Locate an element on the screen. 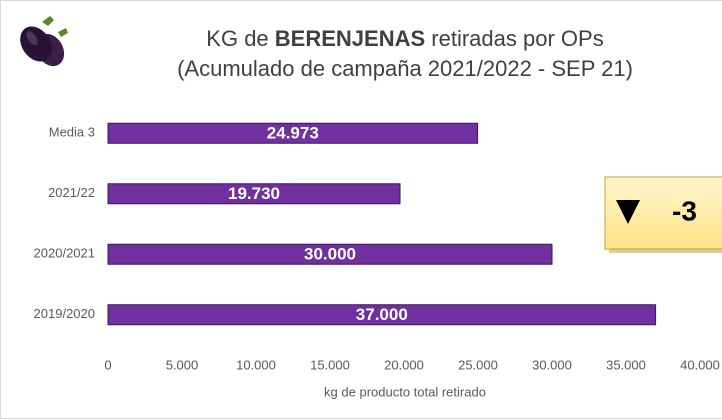 The image size is (722, 420). value-label: 24.973 is located at coordinates (293, 133).